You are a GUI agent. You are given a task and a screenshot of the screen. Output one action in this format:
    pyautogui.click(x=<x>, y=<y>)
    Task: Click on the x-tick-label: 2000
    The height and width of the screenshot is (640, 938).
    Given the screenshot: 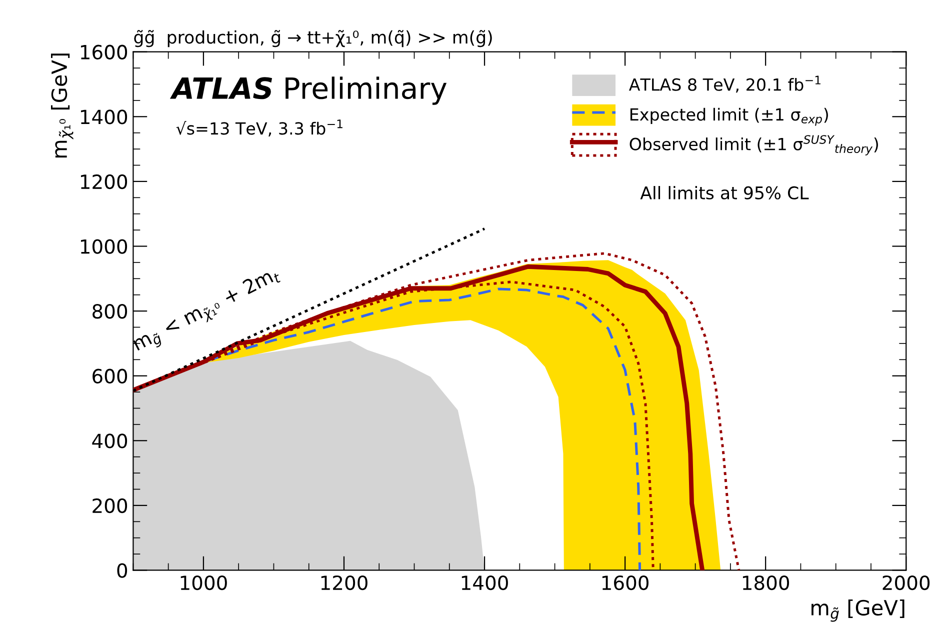 What is the action you would take?
    pyautogui.click(x=906, y=582)
    